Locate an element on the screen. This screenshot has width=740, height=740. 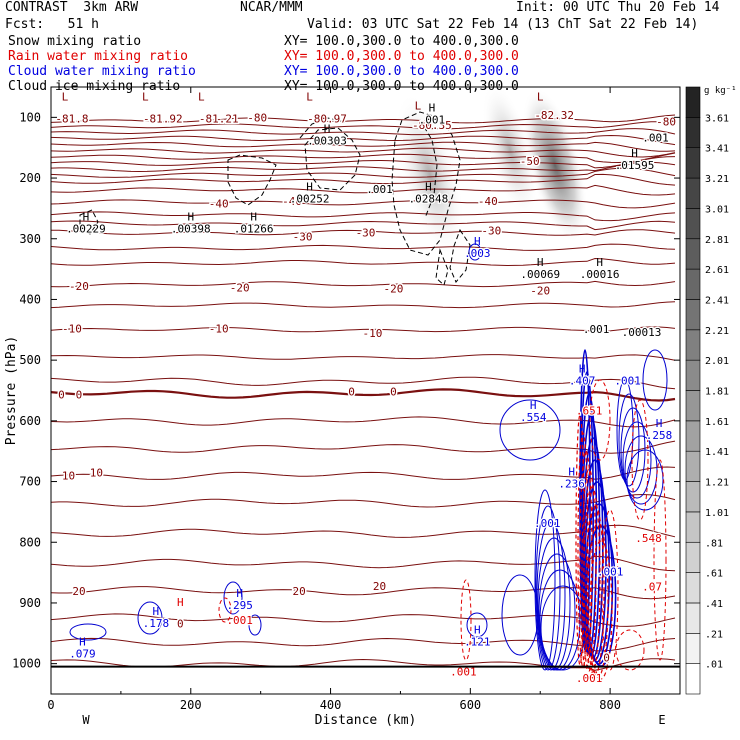
colorbar-label: 2.01 is located at coordinates (717, 361).